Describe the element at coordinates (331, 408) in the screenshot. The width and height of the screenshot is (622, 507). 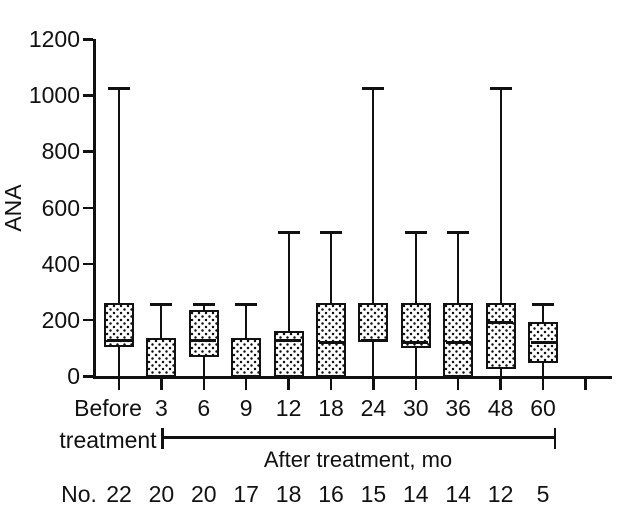
I see `x-category-label: 18` at that location.